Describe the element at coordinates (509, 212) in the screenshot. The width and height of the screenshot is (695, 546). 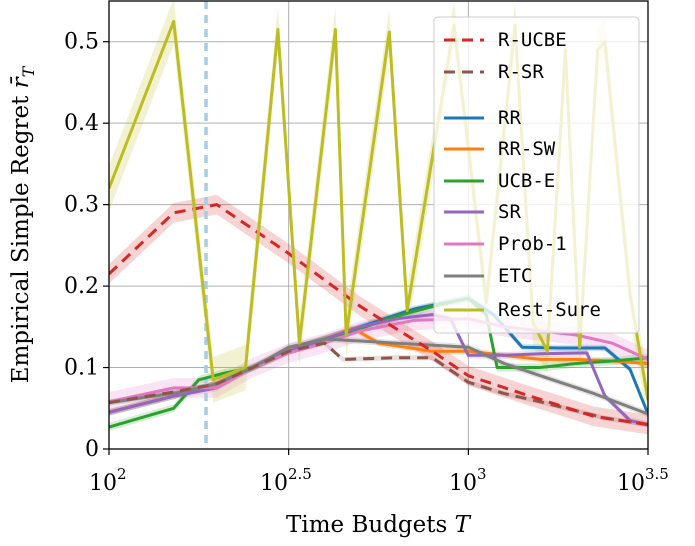
I see `legend-label-sr: SR` at that location.